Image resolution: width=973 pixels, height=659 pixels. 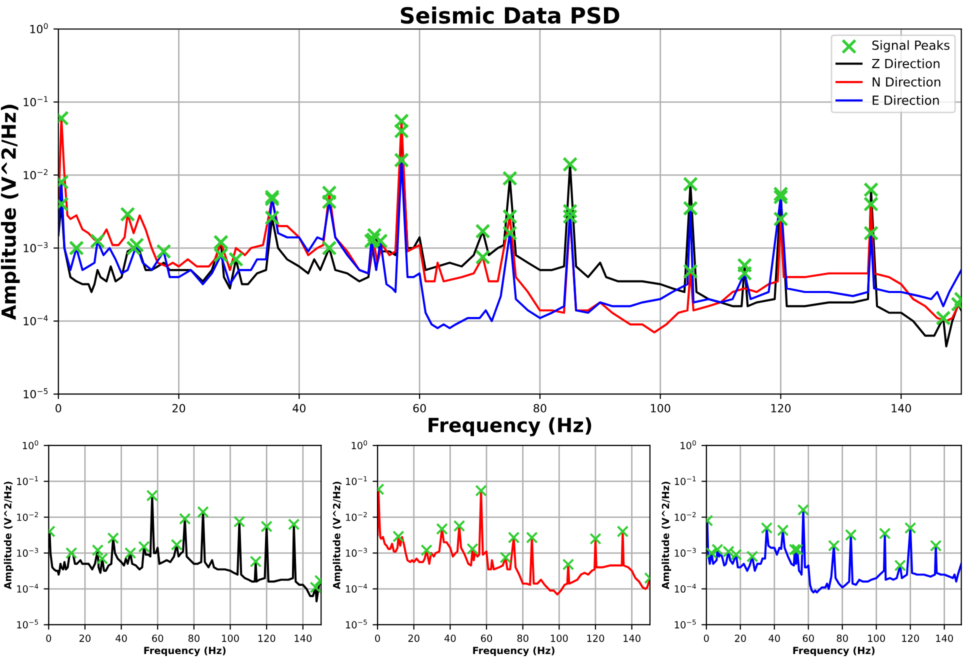 What do you see at coordinates (510, 15) in the screenshot?
I see `chart-title: Seismic Data PSD` at bounding box center [510, 15].